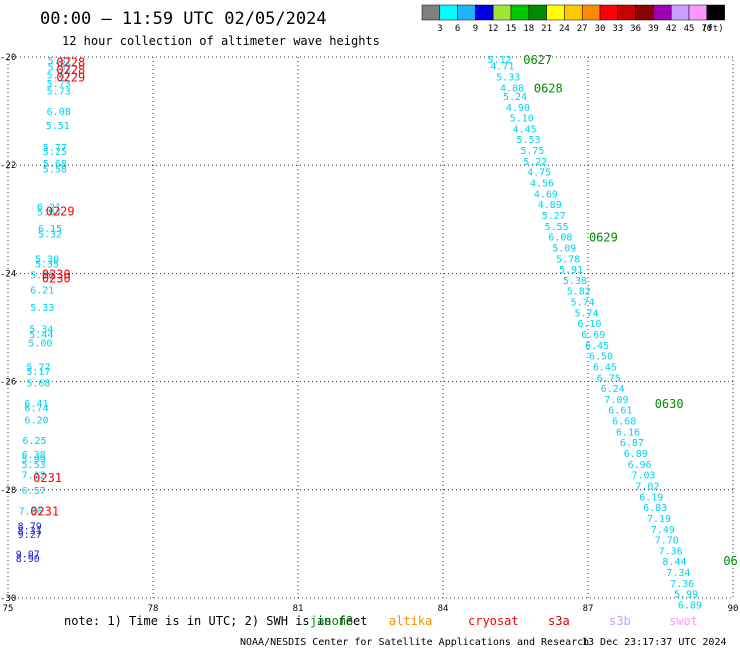  What do you see at coordinates (597, 346) in the screenshot?
I see `wave-height-value: 6.45` at bounding box center [597, 346].